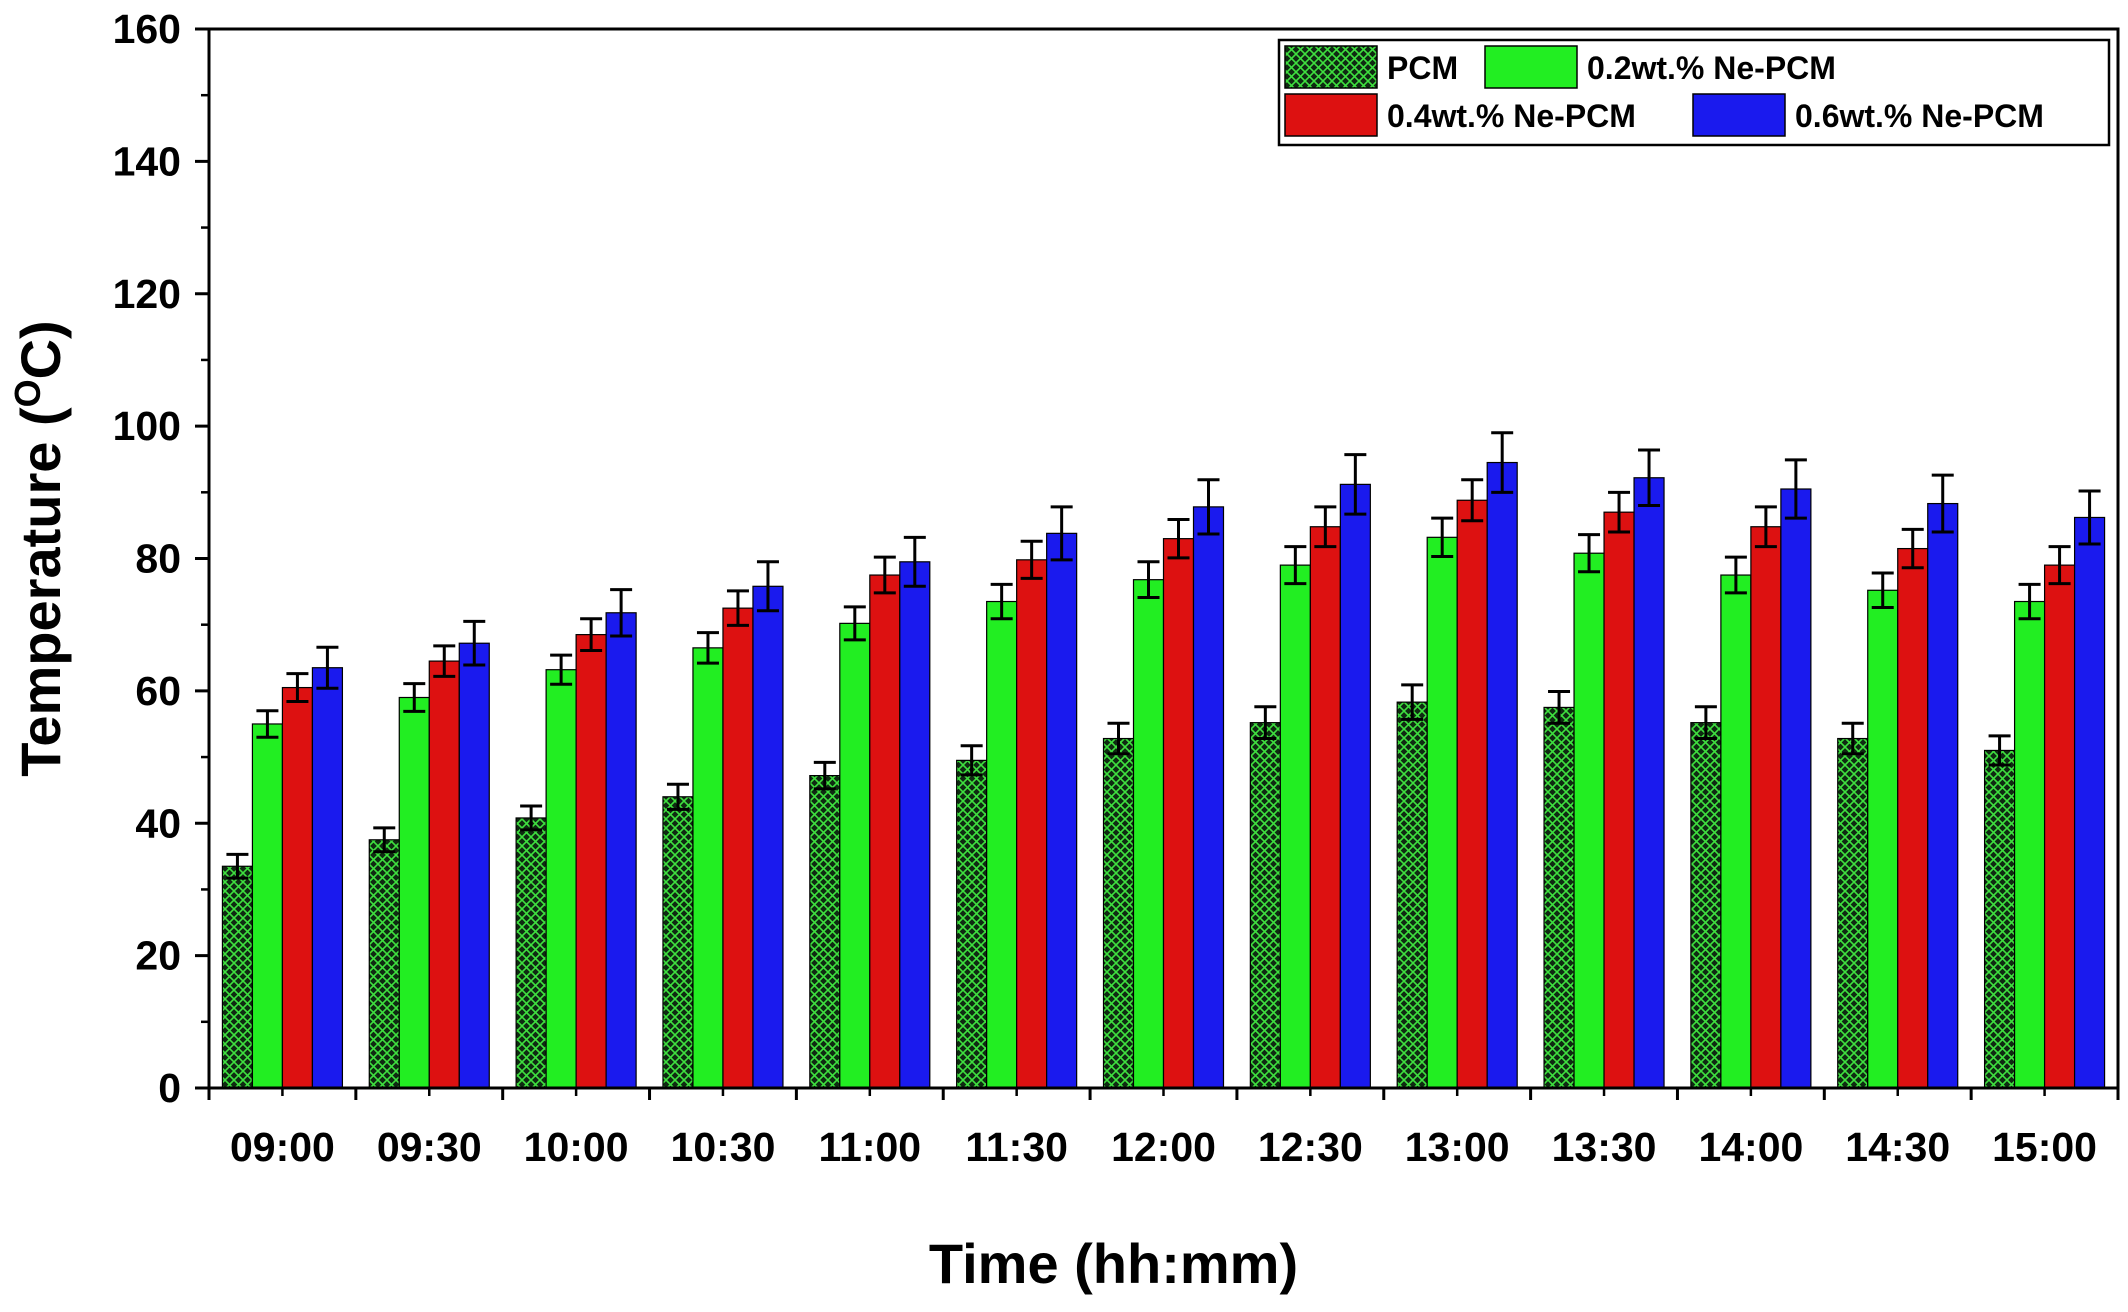  What do you see at coordinates (158, 559) in the screenshot?
I see `y-tick-label: 80` at bounding box center [158, 559].